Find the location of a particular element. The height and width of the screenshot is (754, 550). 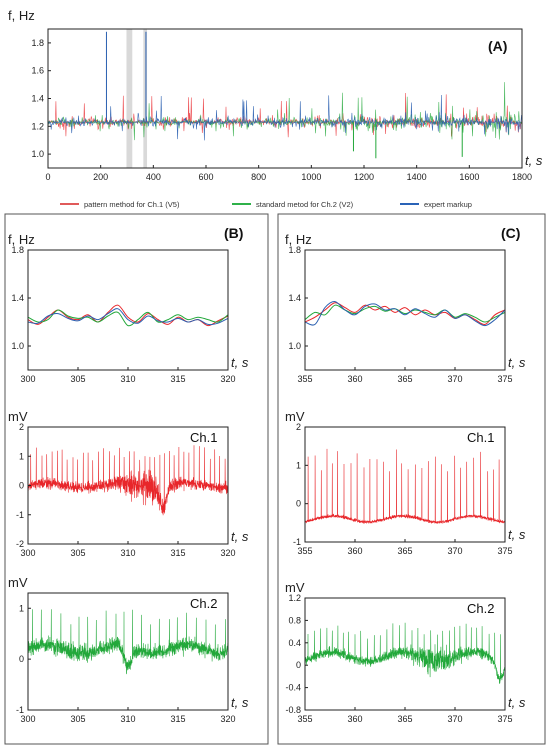

panel-label: (B) is located at coordinates (233, 233).